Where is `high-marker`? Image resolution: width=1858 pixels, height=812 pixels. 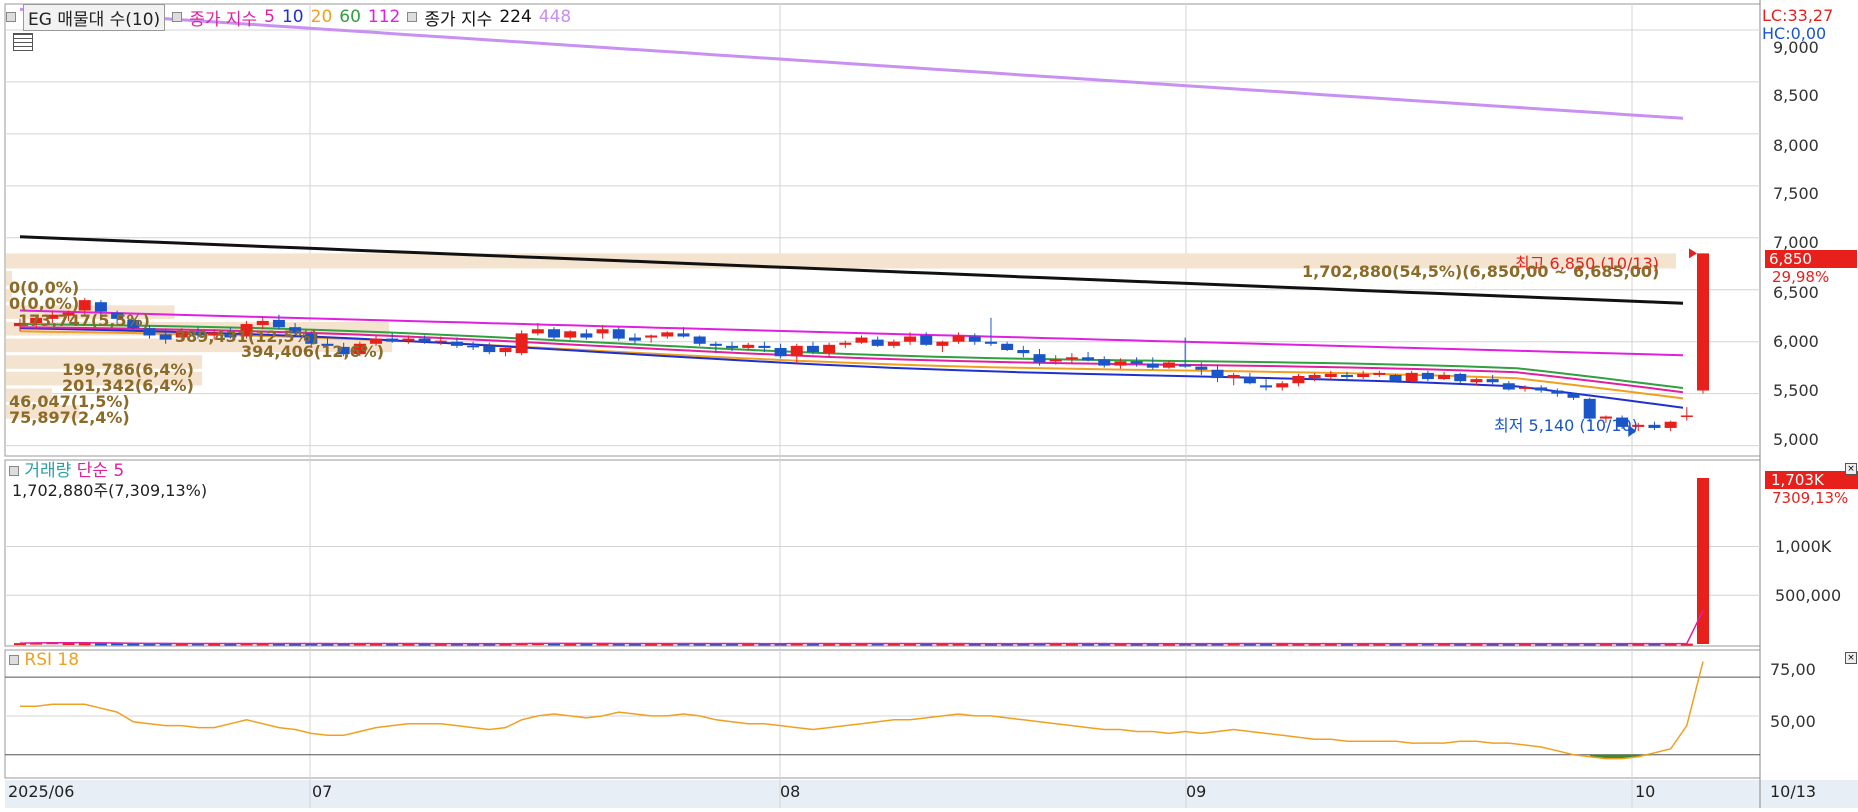 high-marker is located at coordinates (1693, 253).